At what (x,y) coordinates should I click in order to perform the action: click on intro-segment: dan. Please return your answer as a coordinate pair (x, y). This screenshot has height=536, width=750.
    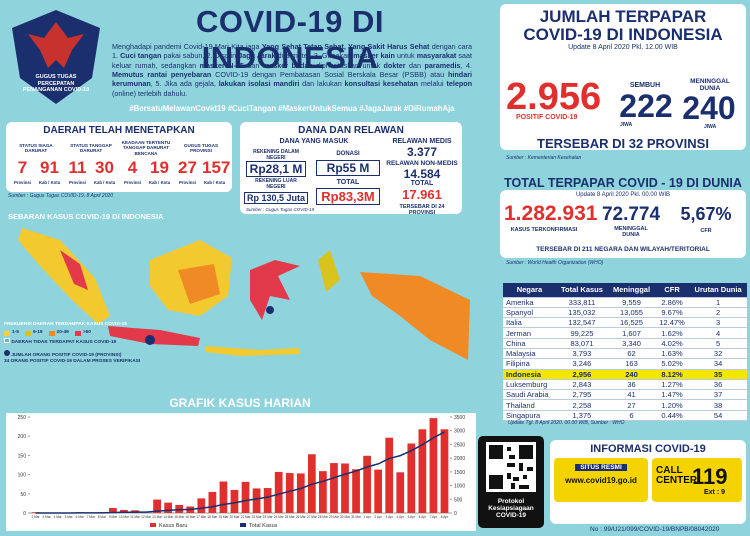
    Looking at the image, I should click on (253, 65).